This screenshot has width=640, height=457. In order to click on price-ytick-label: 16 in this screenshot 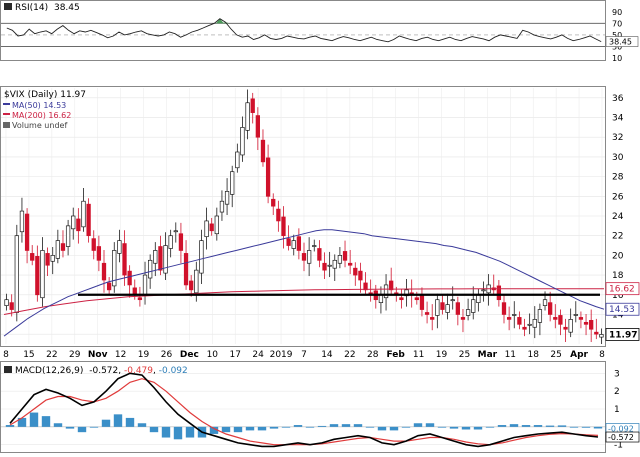, I will do `click(618, 296)`.